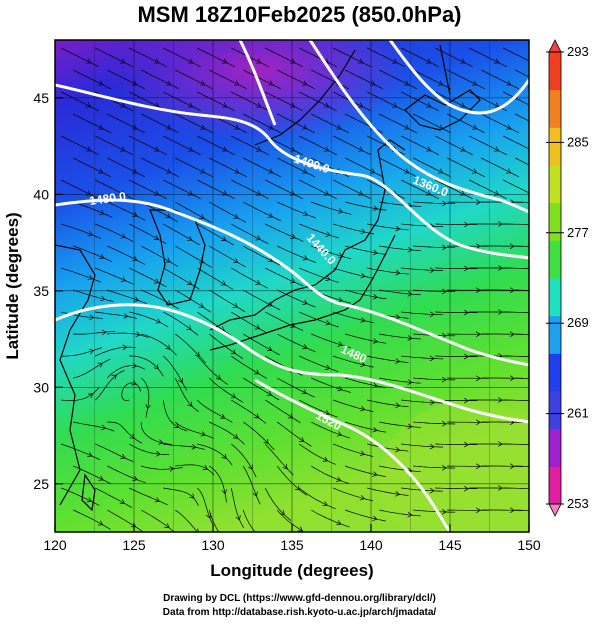  What do you see at coordinates (107, 198) in the screenshot?
I see `contour-label-1480-left: 1480.0` at bounding box center [107, 198].